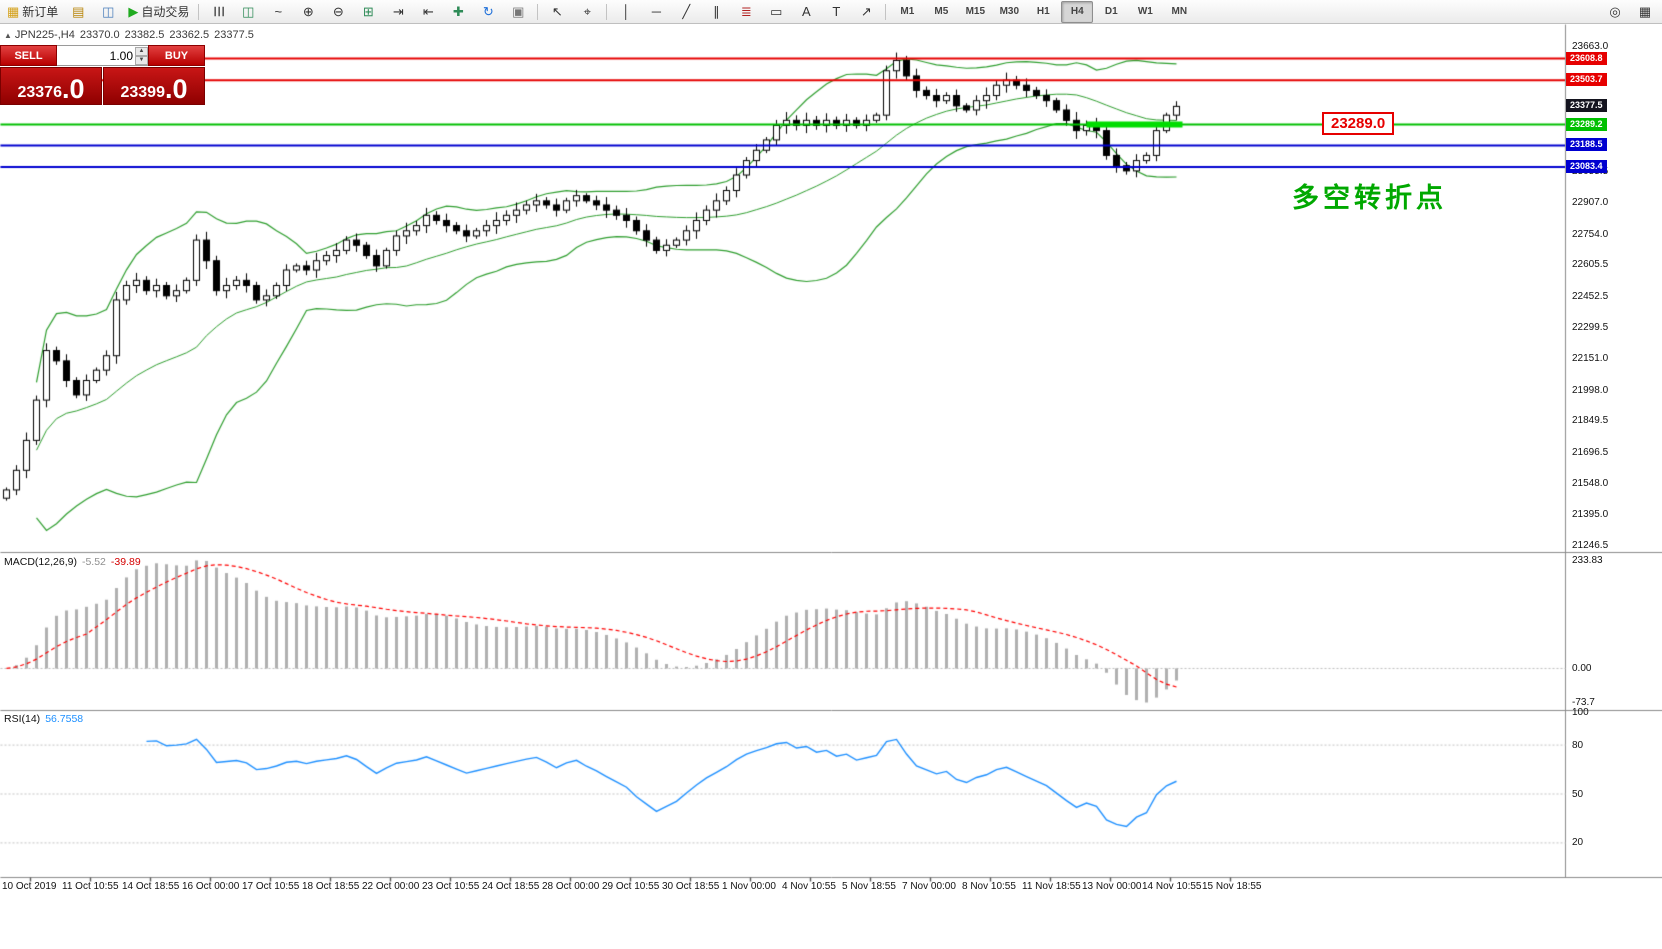 This screenshot has width=1662, height=949. I want to click on timeframe-d1-button: D1, so click(1111, 11).